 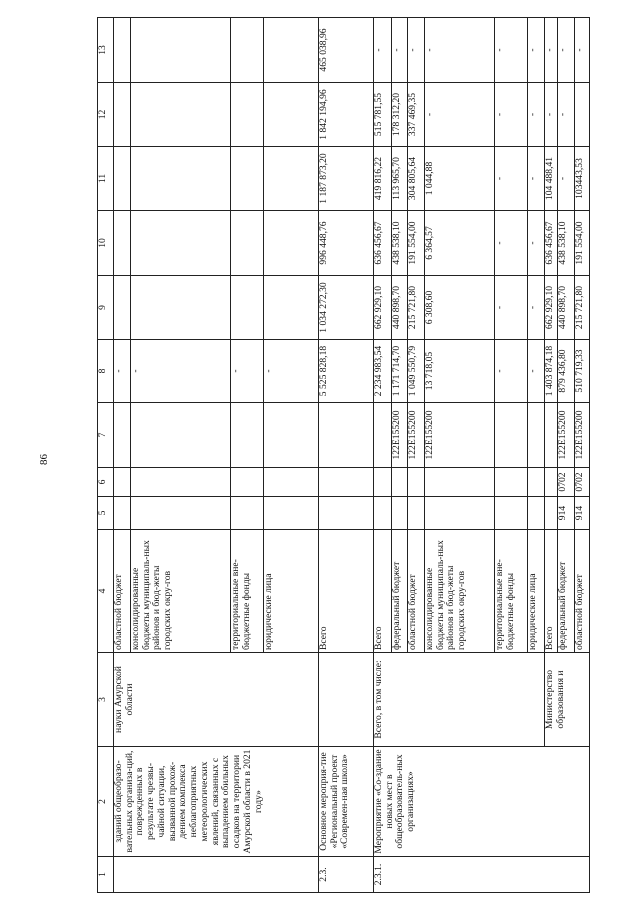 I want to click on funding-source: федеральный бюджет, so click(x=399, y=591).